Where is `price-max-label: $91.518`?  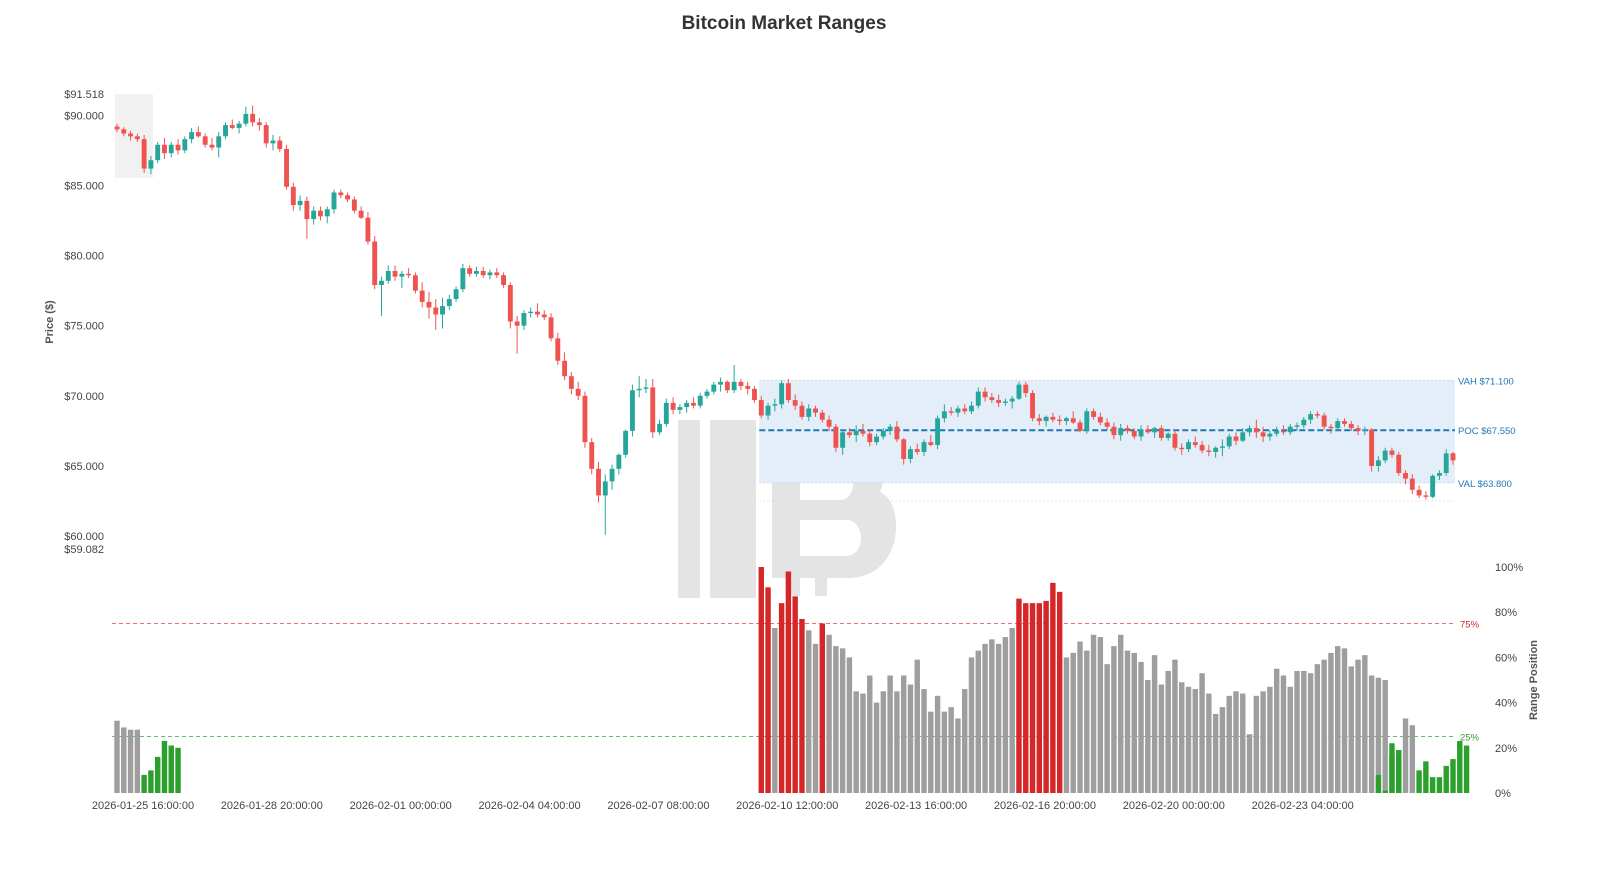
price-max-label: $91.518 is located at coordinates (84, 95).